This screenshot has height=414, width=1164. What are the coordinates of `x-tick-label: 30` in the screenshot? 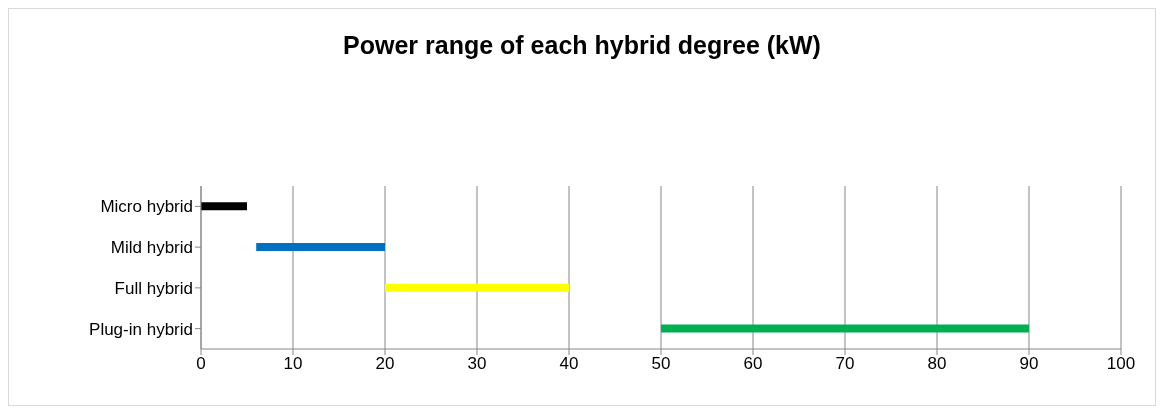 It's located at (477, 364).